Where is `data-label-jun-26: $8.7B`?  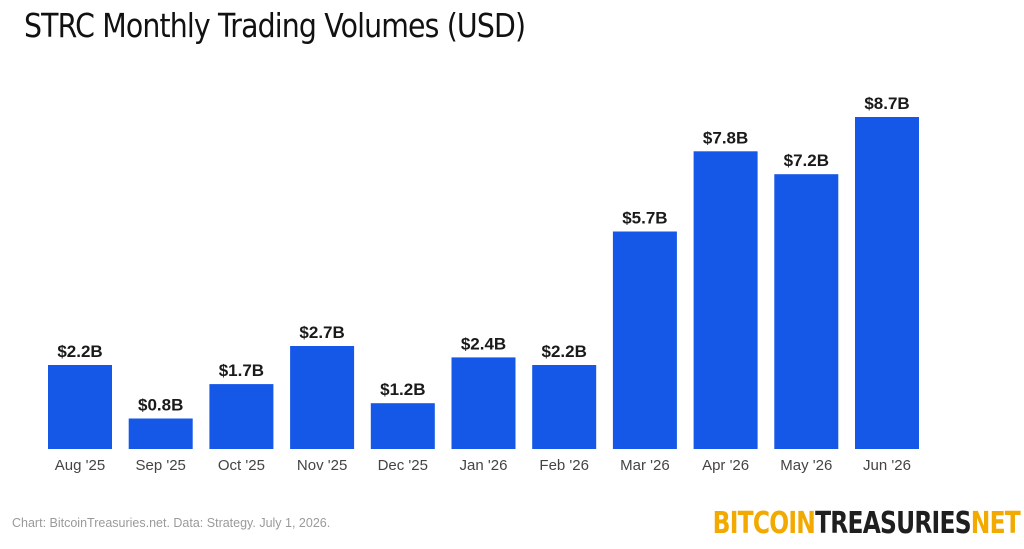
data-label-jun-26: $8.7B is located at coordinates (886, 103).